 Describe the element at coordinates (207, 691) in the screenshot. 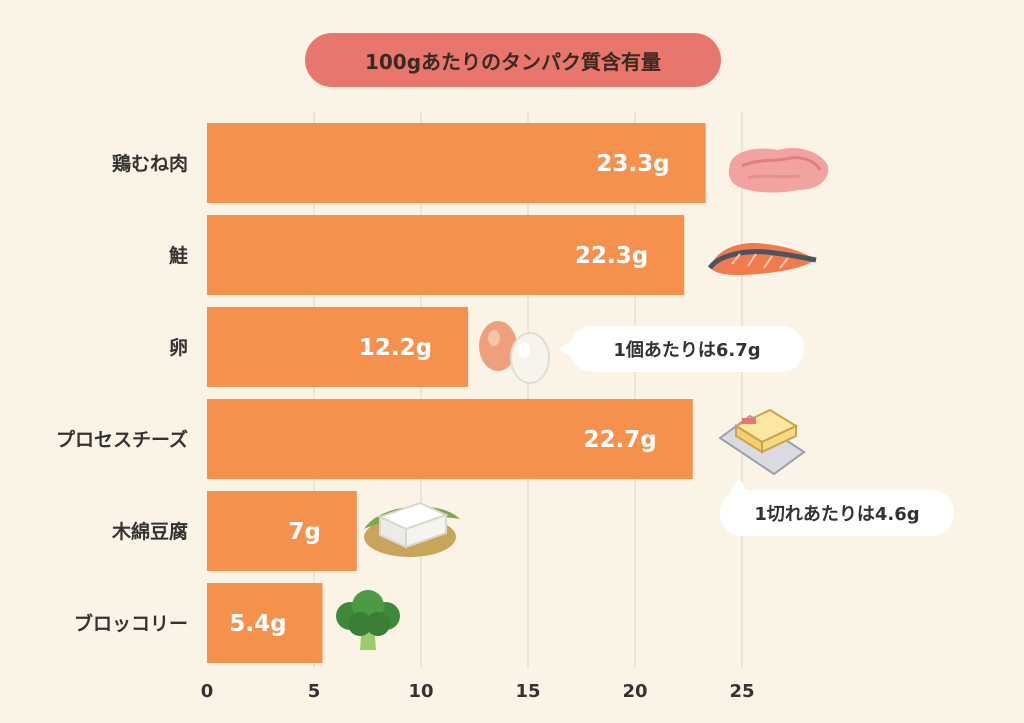

I see `x-tick-label-0: 0` at that location.